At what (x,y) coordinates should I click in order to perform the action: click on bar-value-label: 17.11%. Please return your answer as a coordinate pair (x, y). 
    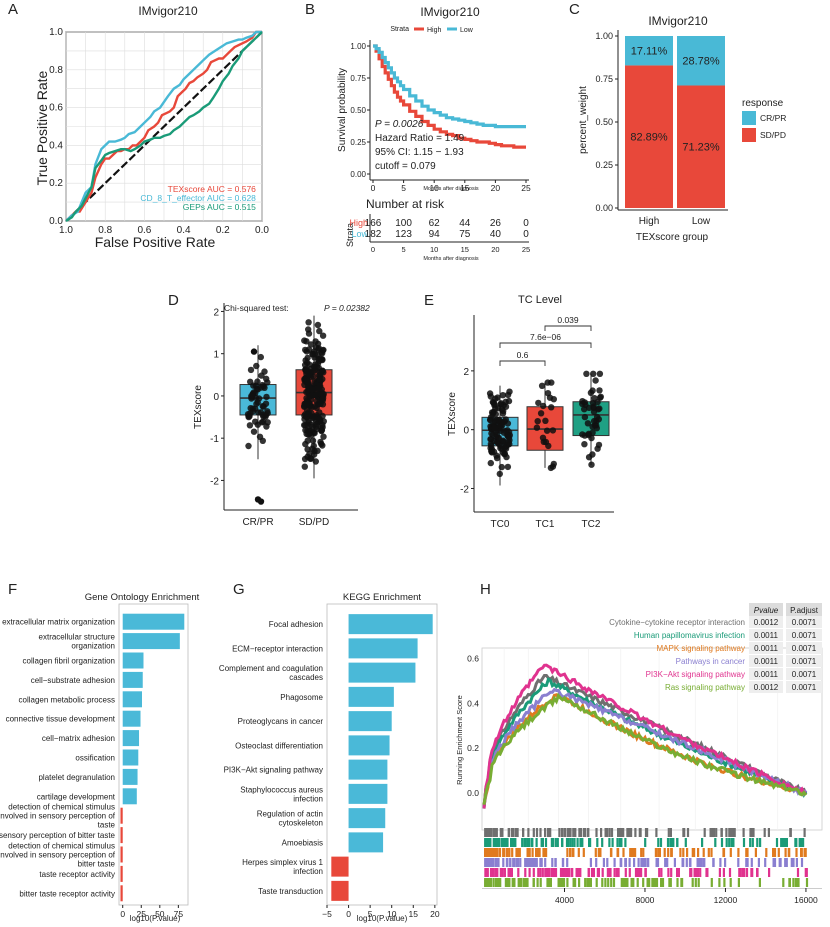
    Looking at the image, I should click on (649, 52).